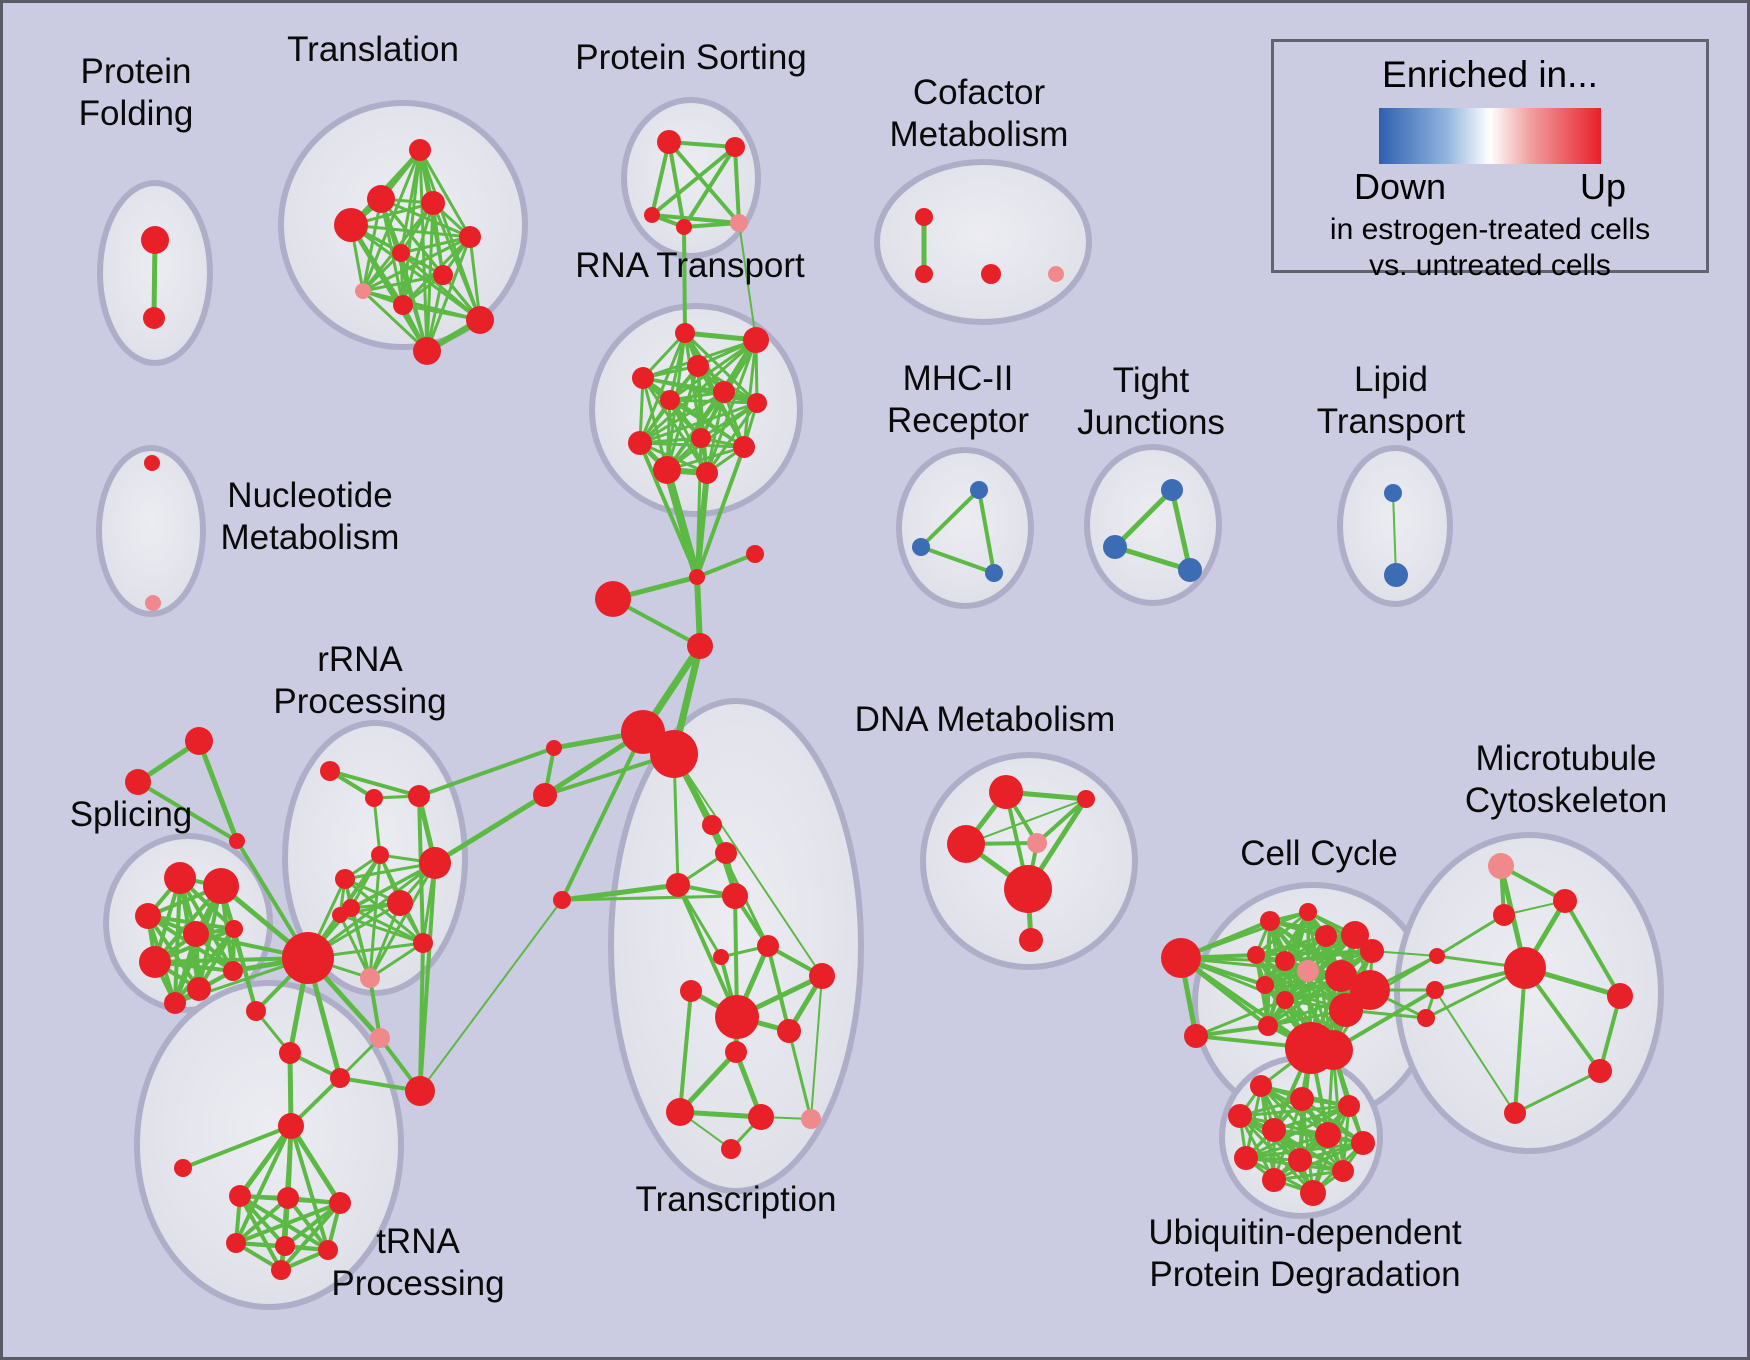 This screenshot has width=1750, height=1360. Describe the element at coordinates (1400, 186) in the screenshot. I see `legend-down-label: Down` at that location.